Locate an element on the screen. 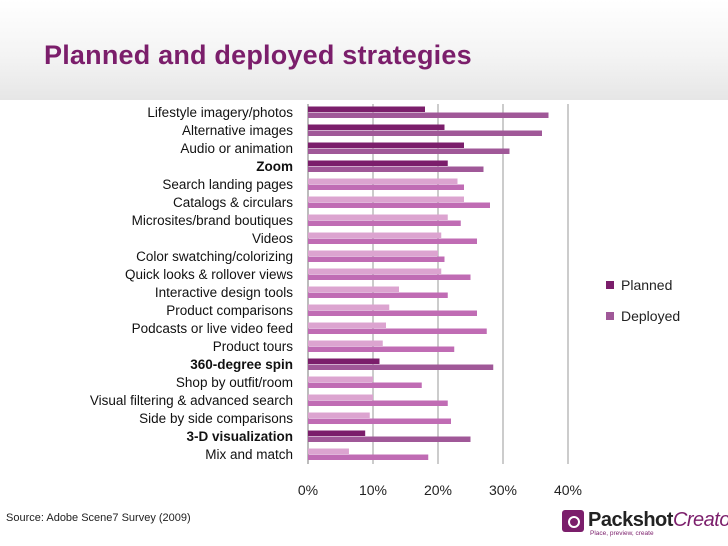 This screenshot has height=546, width=728. category-label: Zoom is located at coordinates (274, 166).